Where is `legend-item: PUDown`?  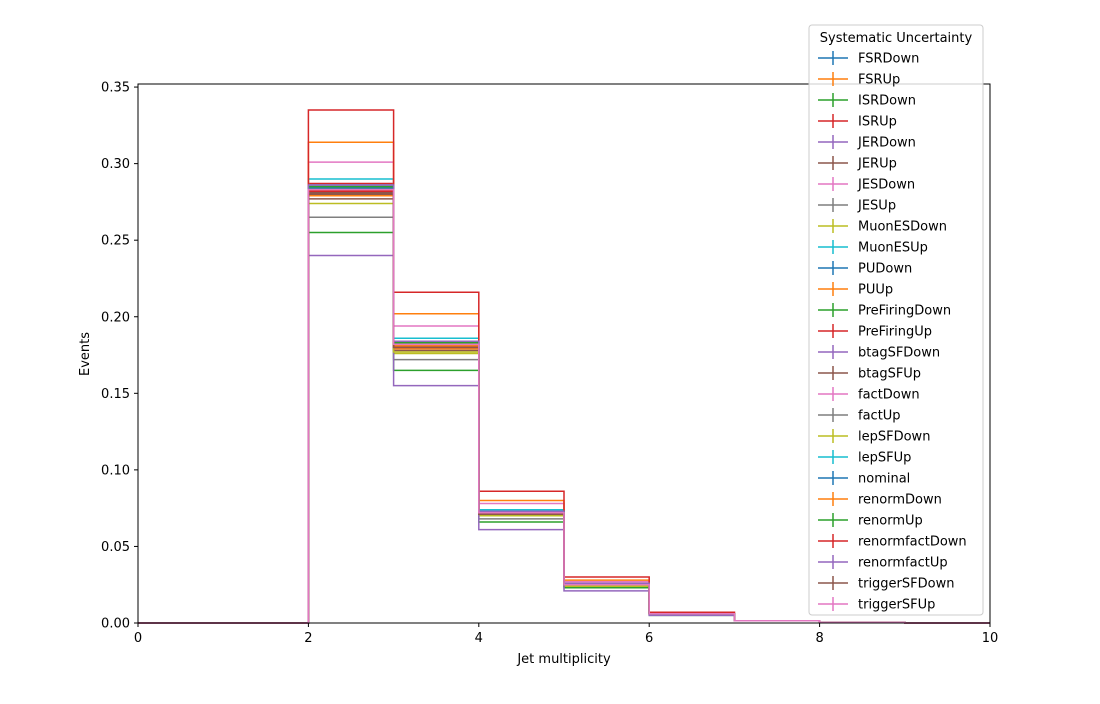
legend-item: PUDown is located at coordinates (865, 269).